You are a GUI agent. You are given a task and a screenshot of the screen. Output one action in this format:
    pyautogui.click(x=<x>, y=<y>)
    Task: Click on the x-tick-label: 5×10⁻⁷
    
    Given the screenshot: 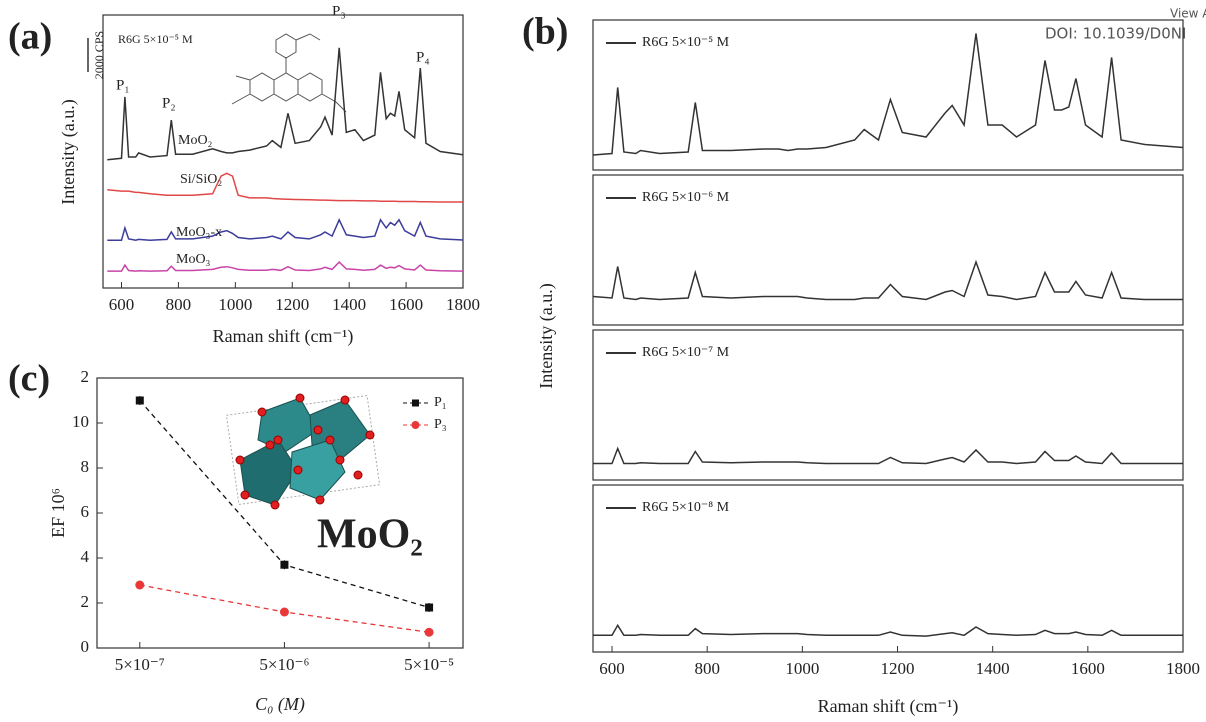 What is the action you would take?
    pyautogui.click(x=140, y=664)
    